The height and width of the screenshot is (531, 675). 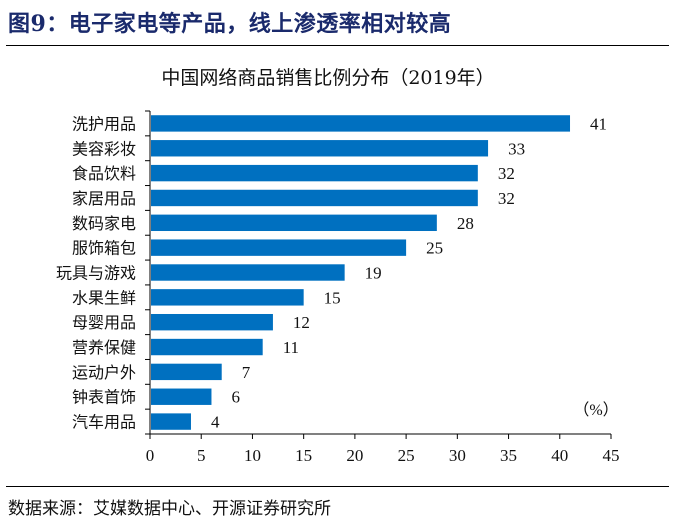 What do you see at coordinates (595, 410) in the screenshot?
I see `unit-label: （%）` at bounding box center [595, 410].